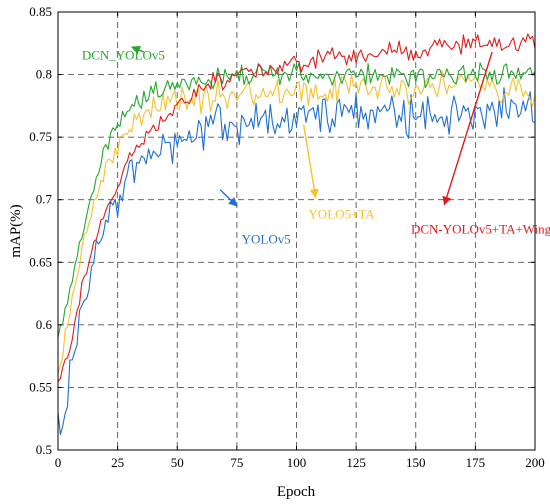 The width and height of the screenshot is (550, 504). What do you see at coordinates (40, 11) in the screenshot?
I see `y-tick-label: 0.85` at bounding box center [40, 11].